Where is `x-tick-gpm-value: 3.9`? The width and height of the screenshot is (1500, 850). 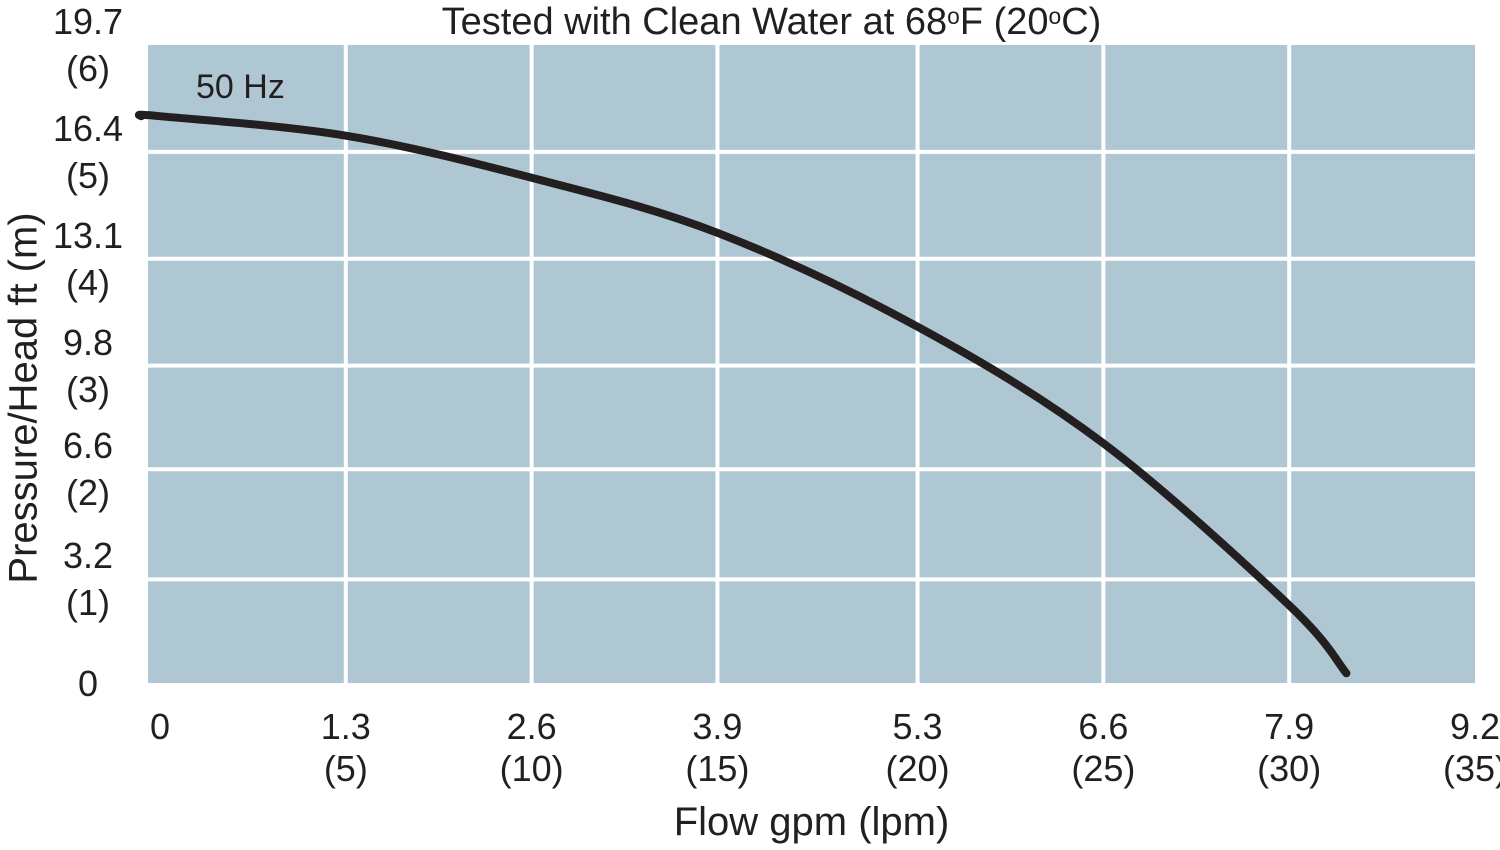 x-tick-gpm-value: 3.9 is located at coordinates (717, 726).